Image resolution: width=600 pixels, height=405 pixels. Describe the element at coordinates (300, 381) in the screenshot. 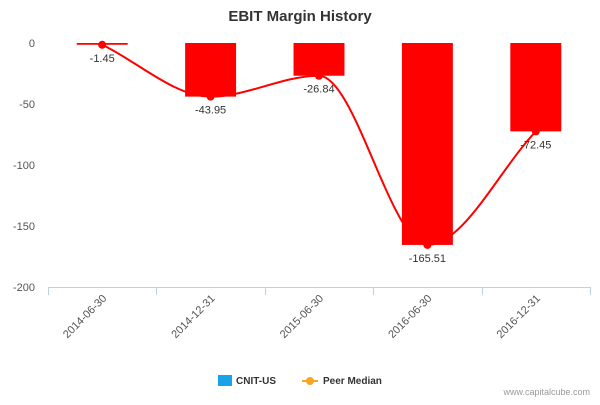

I see `legend: CNIT-US Peer Median` at that location.